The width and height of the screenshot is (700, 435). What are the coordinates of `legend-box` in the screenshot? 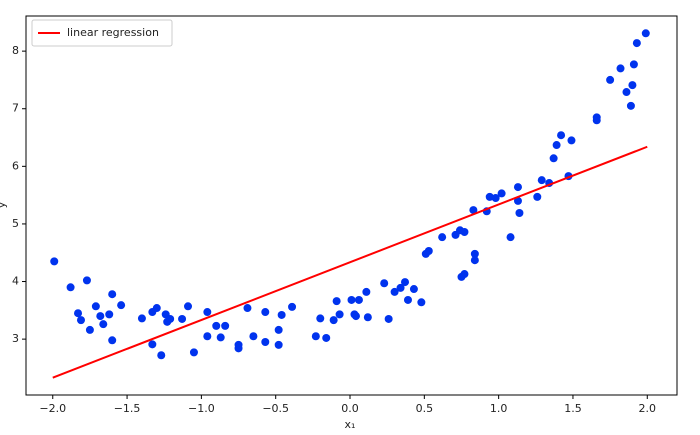 It's located at (102, 33).